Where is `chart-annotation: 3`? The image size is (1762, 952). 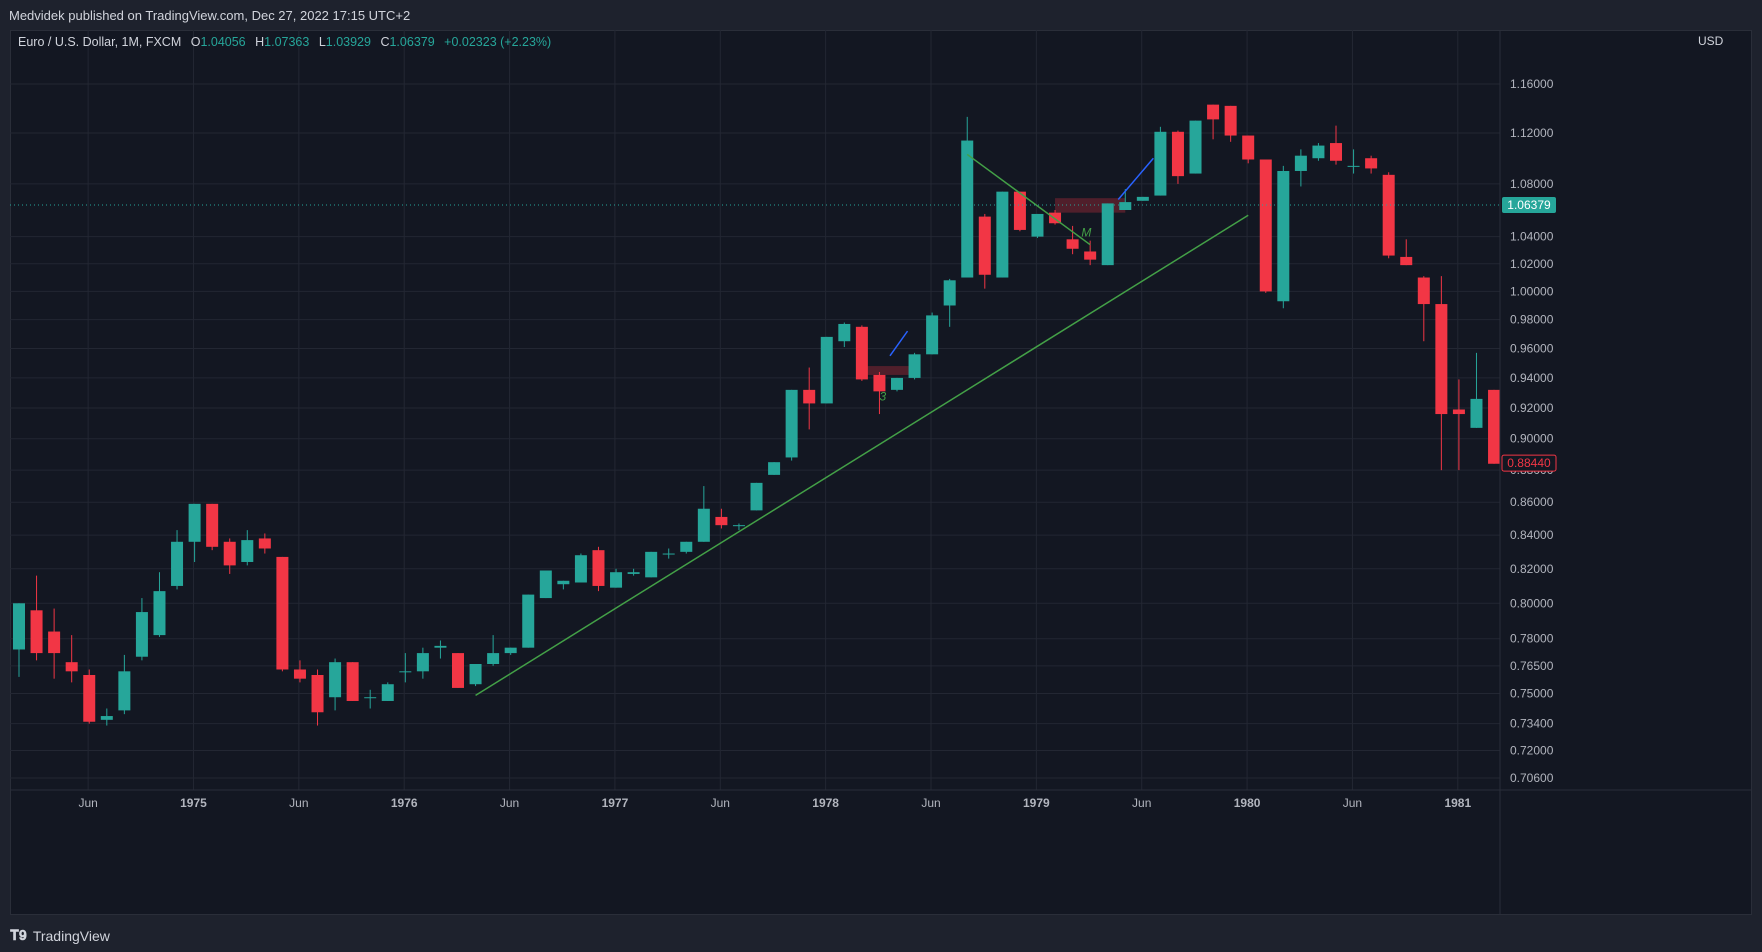
chart-annotation: 3 is located at coordinates (882, 396).